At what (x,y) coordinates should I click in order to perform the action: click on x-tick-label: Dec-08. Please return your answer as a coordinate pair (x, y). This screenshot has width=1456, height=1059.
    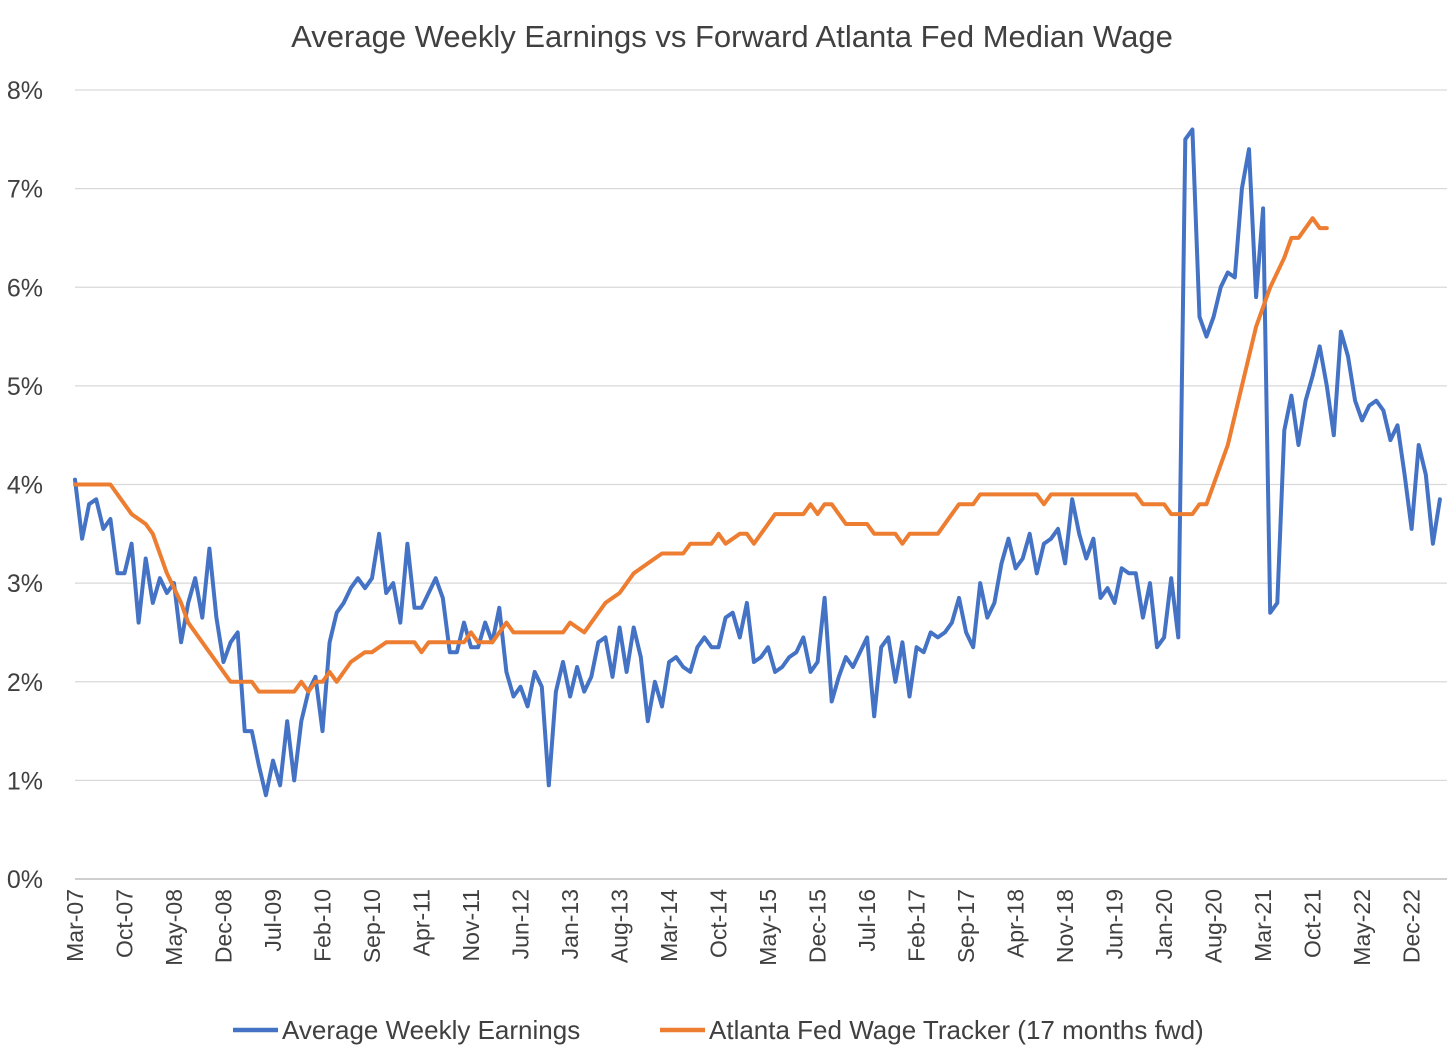
    Looking at the image, I should click on (224, 926).